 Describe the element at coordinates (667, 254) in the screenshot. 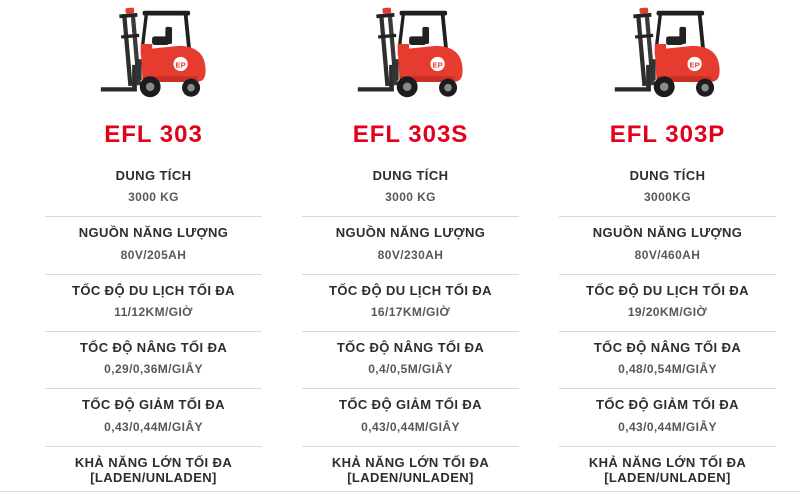

I see `spec-value: 80V/460AH` at that location.